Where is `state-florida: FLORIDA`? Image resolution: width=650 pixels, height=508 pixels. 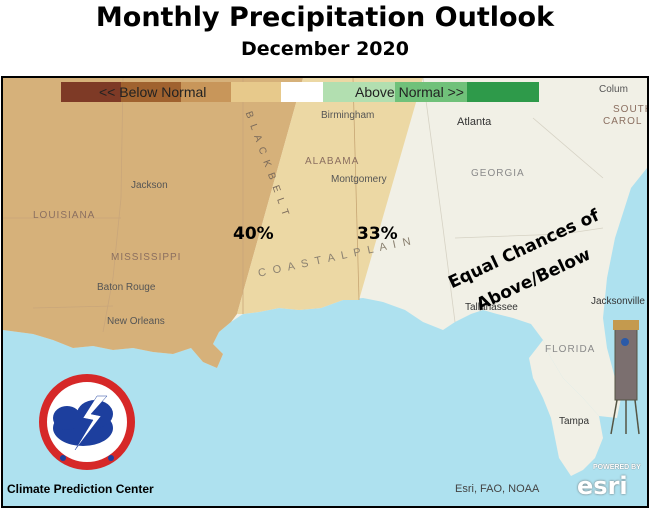 state-florida: FLORIDA is located at coordinates (570, 349).